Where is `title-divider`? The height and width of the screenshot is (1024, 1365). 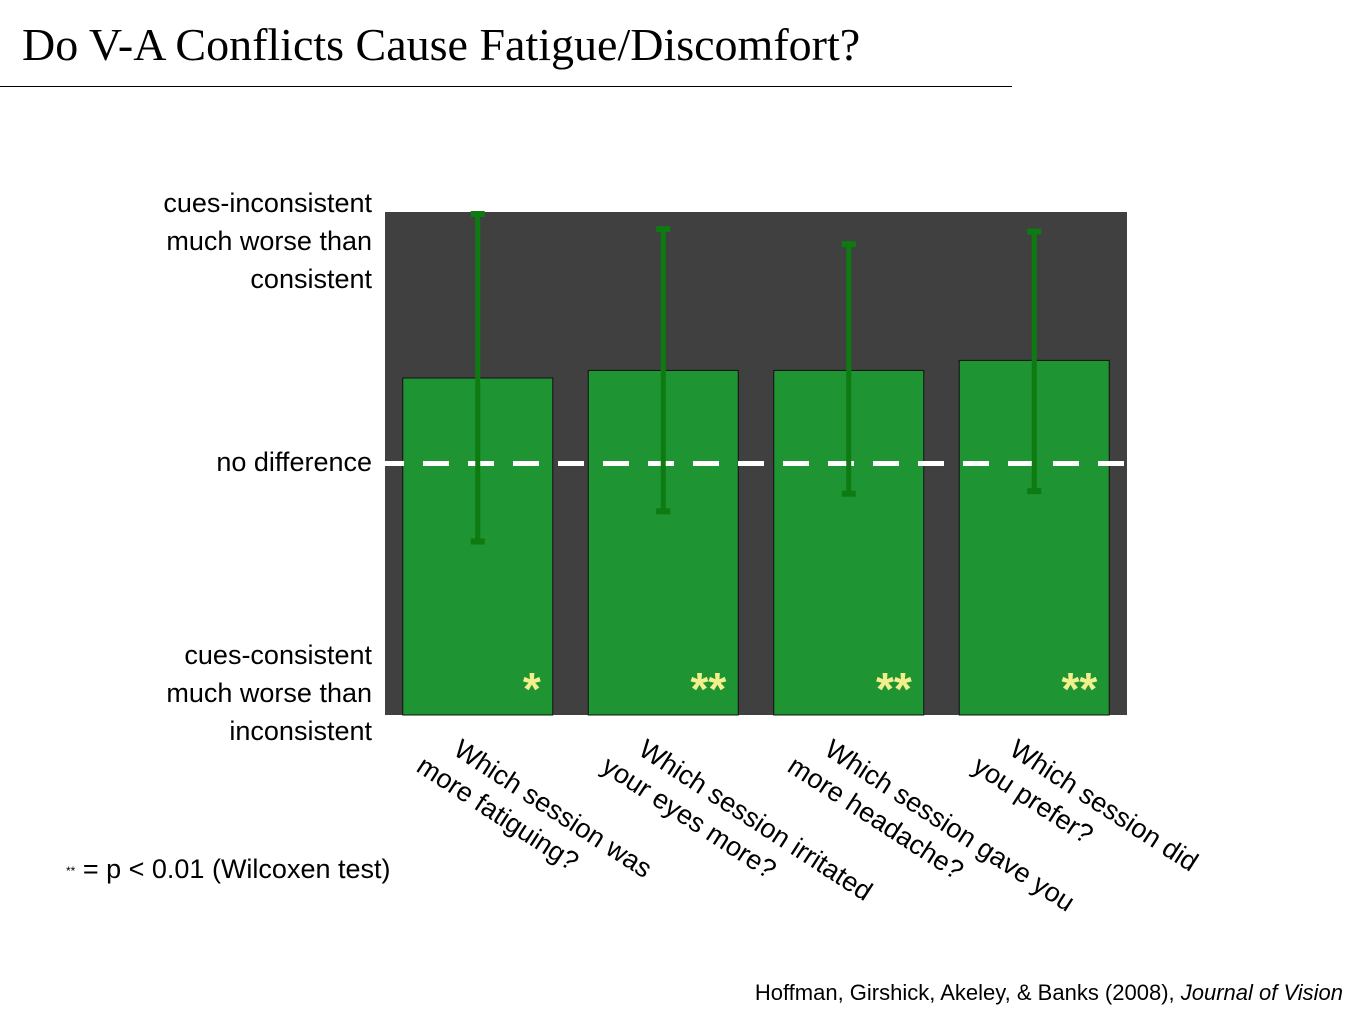
title-divider is located at coordinates (506, 86).